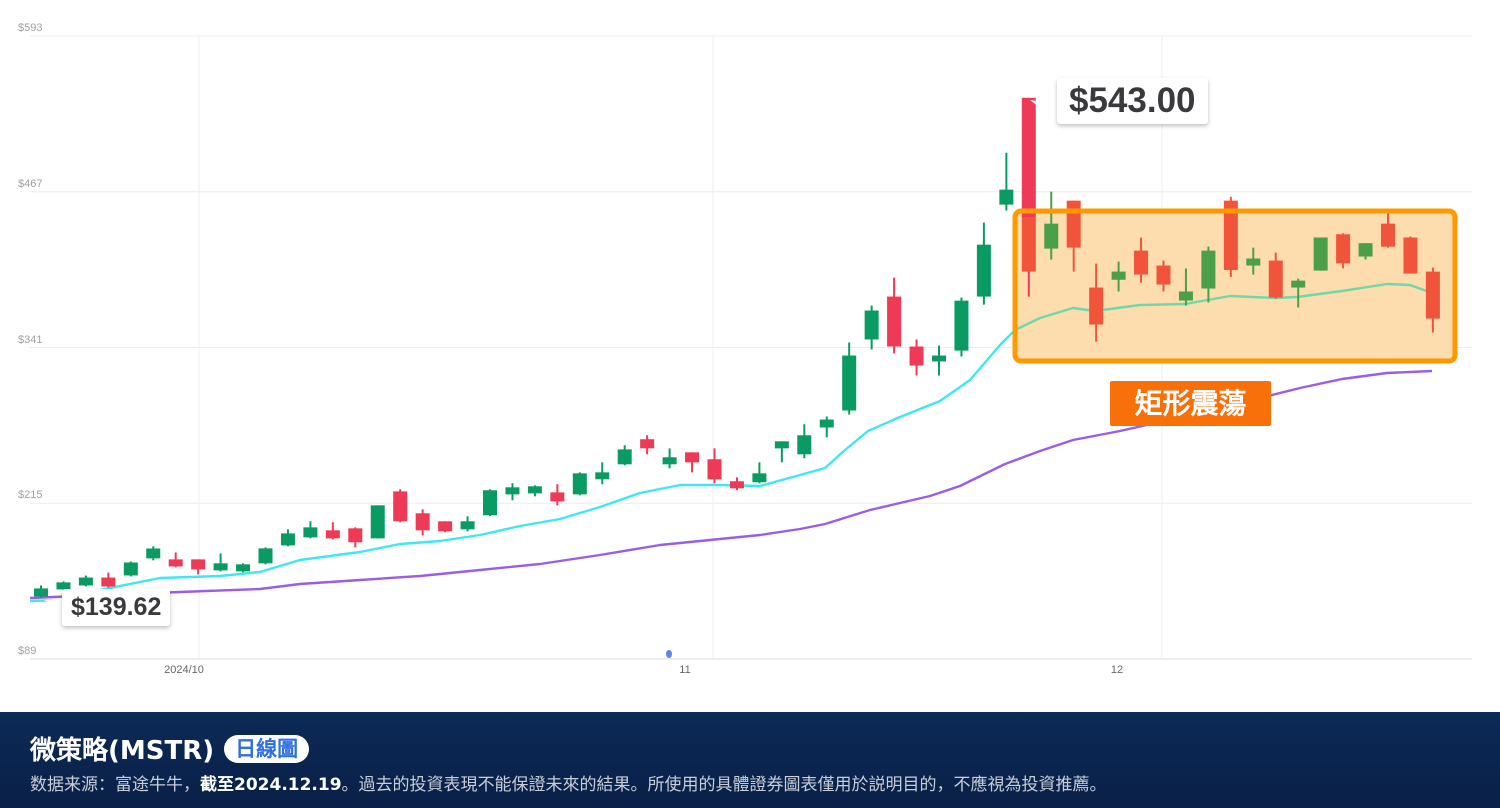 The width and height of the screenshot is (1500, 808). Describe the element at coordinates (30, 340) in the screenshot. I see `y-tick-label: $341` at that location.